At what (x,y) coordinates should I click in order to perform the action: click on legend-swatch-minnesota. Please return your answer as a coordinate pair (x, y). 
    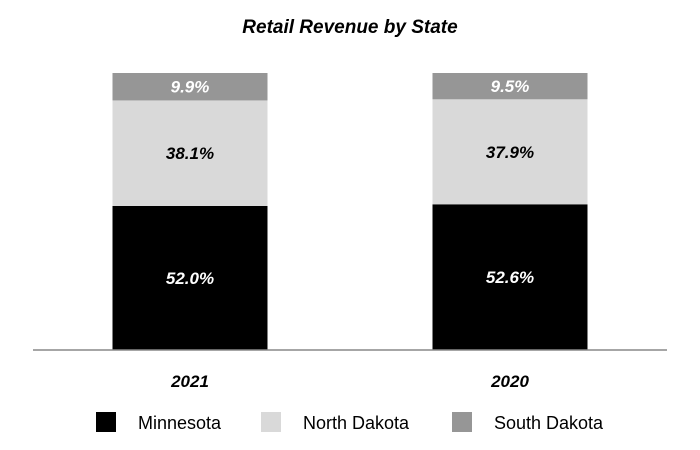
    Looking at the image, I should click on (106, 422).